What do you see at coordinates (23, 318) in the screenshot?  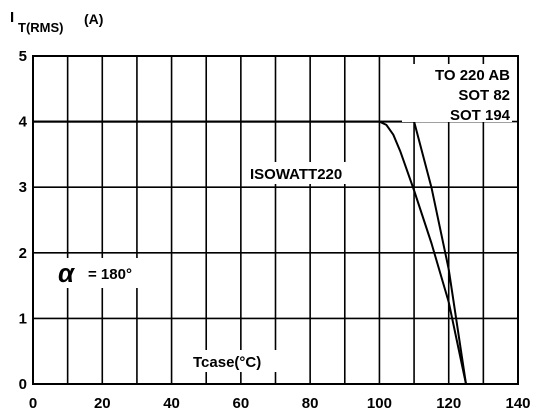 I see `y-tick-label: 1` at bounding box center [23, 318].